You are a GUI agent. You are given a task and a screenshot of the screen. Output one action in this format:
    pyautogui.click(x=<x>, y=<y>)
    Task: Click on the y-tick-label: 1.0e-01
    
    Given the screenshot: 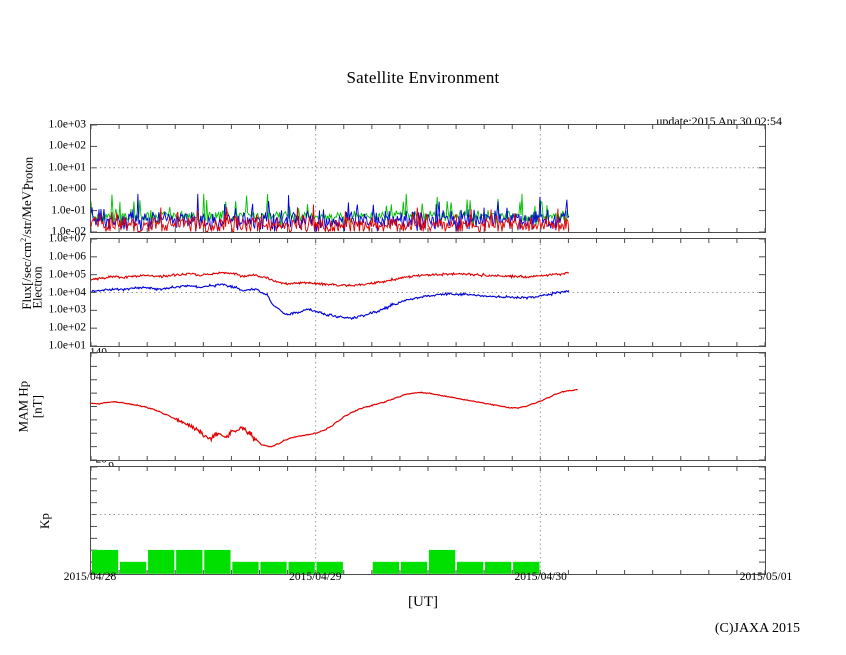 What is the action you would take?
    pyautogui.click(x=68, y=209)
    